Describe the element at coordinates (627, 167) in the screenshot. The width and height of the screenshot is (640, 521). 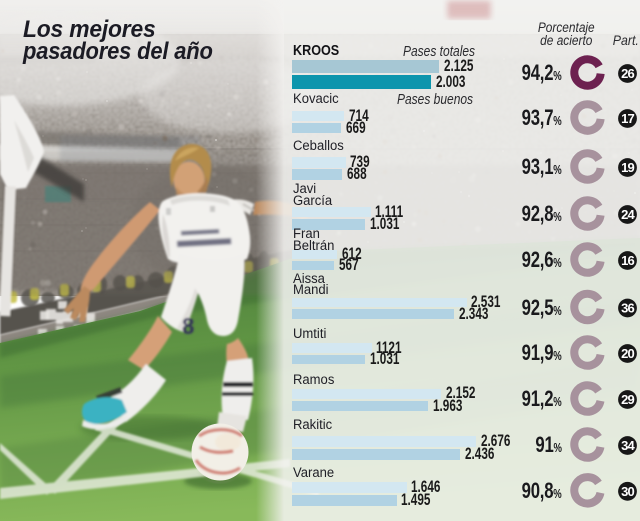
I see `svg-text: 19` at that location.